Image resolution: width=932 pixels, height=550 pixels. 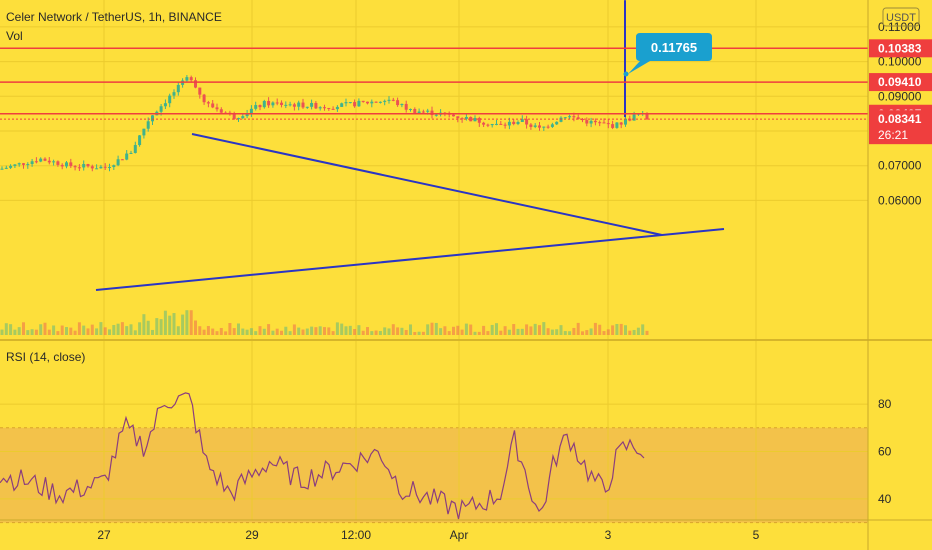 What do you see at coordinates (901, 17) in the screenshot?
I see `currency-button: USDT` at bounding box center [901, 17].